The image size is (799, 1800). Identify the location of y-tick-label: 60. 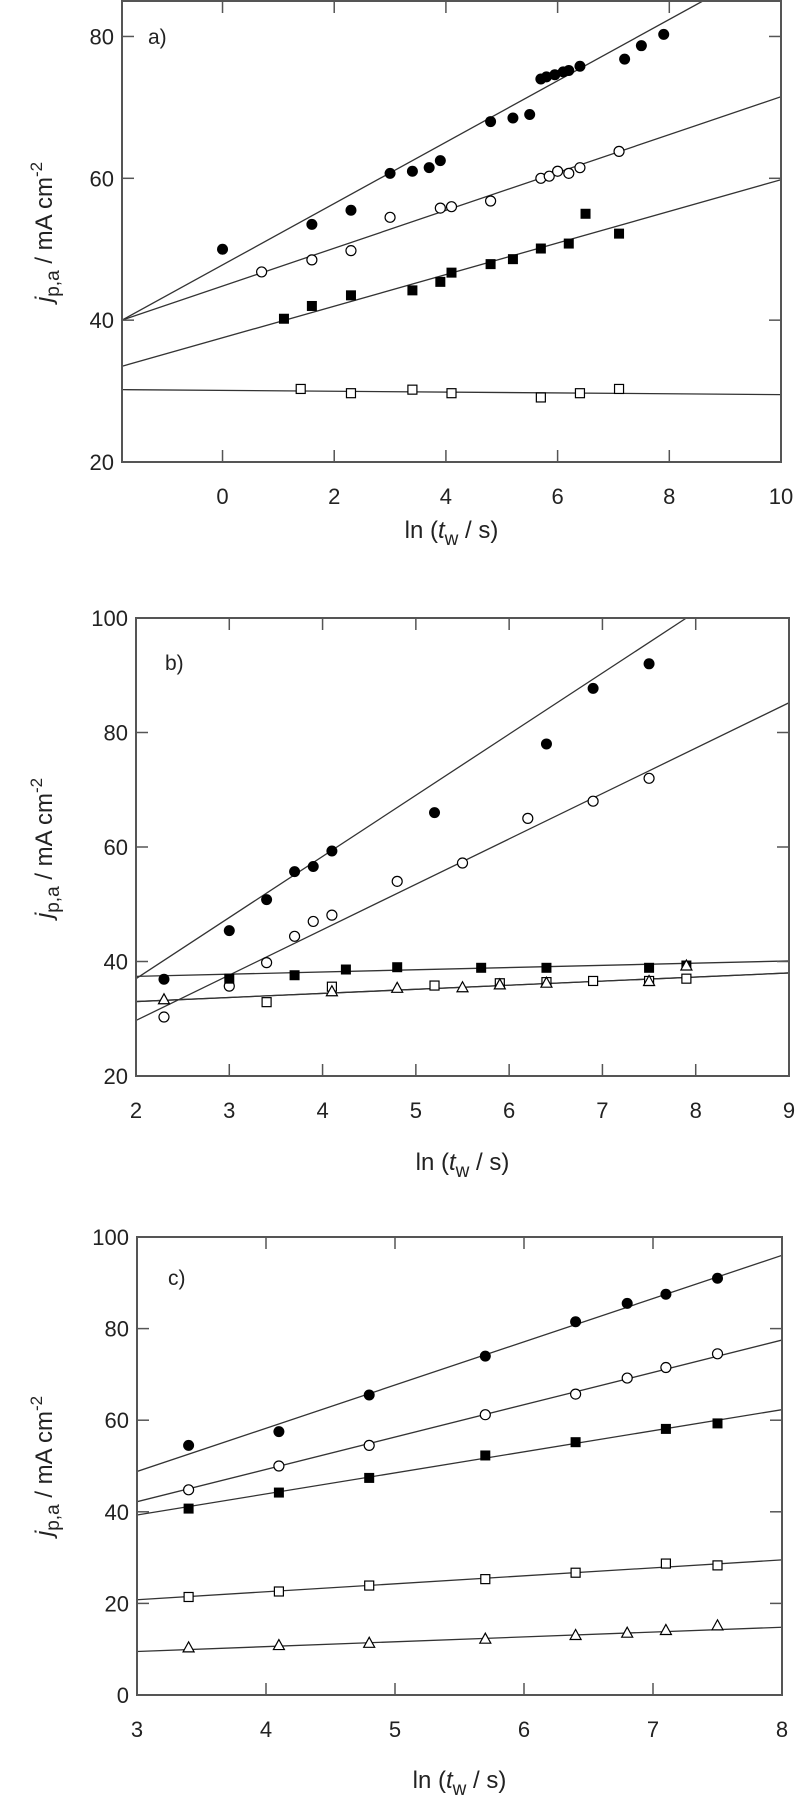
(117, 1420).